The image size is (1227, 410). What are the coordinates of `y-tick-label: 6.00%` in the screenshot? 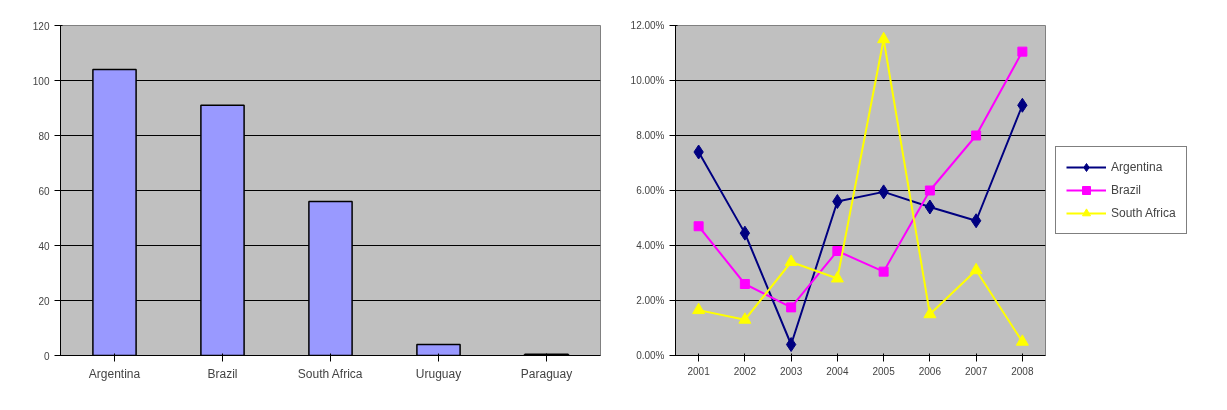 It's located at (650, 190).